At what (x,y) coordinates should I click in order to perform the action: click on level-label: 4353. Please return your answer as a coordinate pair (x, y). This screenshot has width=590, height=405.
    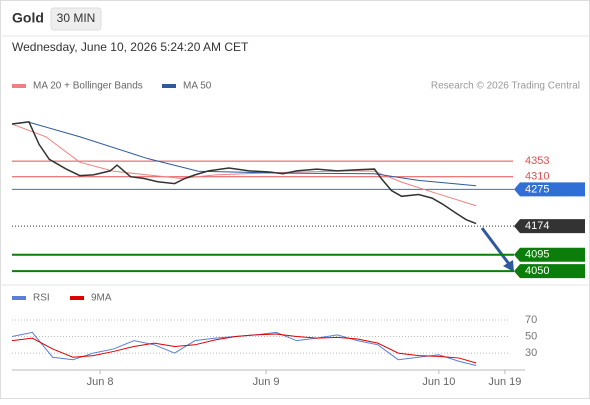
    Looking at the image, I should click on (537, 161).